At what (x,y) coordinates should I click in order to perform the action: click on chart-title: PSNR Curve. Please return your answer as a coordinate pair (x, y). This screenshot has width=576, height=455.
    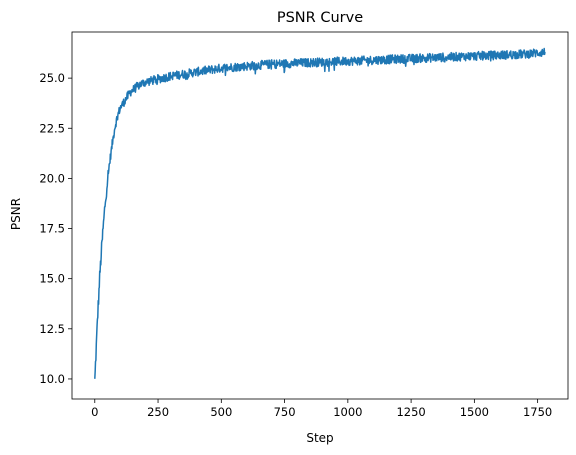
    Looking at the image, I should click on (320, 18).